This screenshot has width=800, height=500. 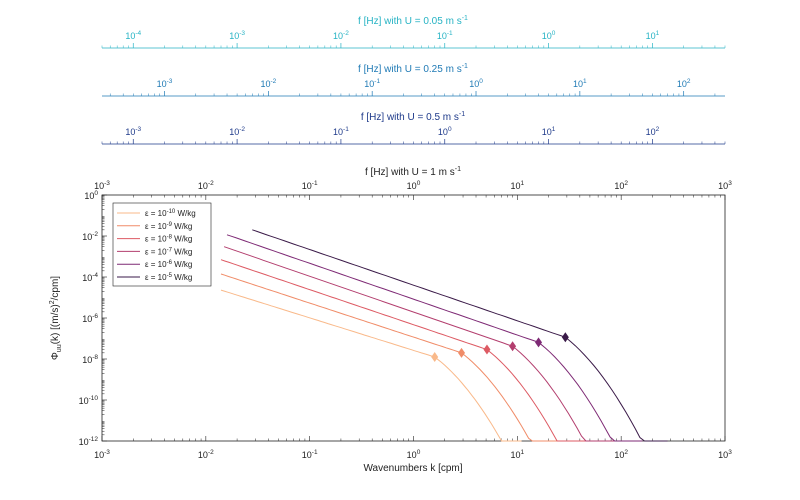 What do you see at coordinates (626, 452) in the screenshot?
I see `x-tick-label-exp: 2` at bounding box center [626, 452].